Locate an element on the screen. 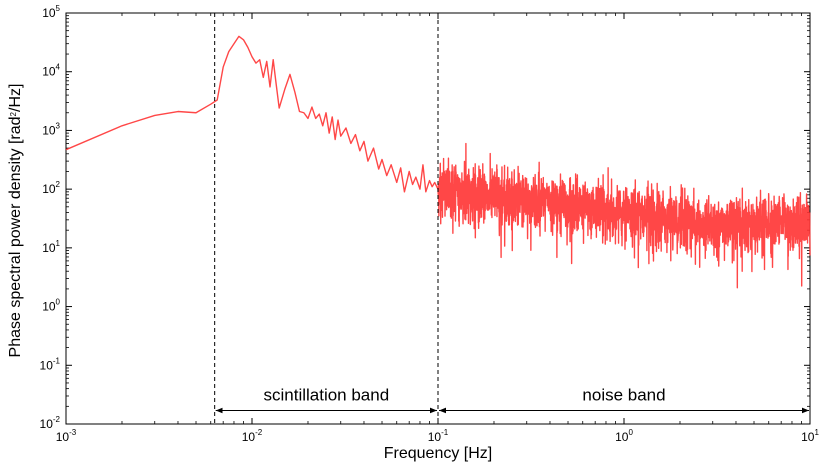 Image resolution: width=824 pixels, height=467 pixels. y-tick-label: 10² is located at coordinates (51, 188).